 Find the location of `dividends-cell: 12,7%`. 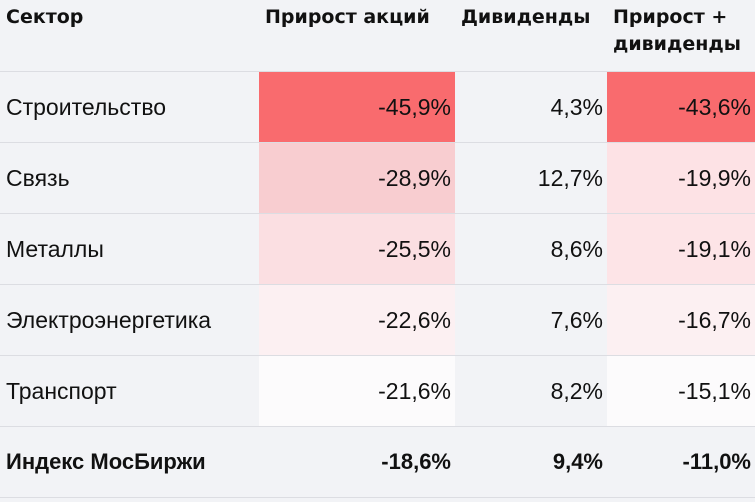

dividends-cell: 12,7% is located at coordinates (531, 178).